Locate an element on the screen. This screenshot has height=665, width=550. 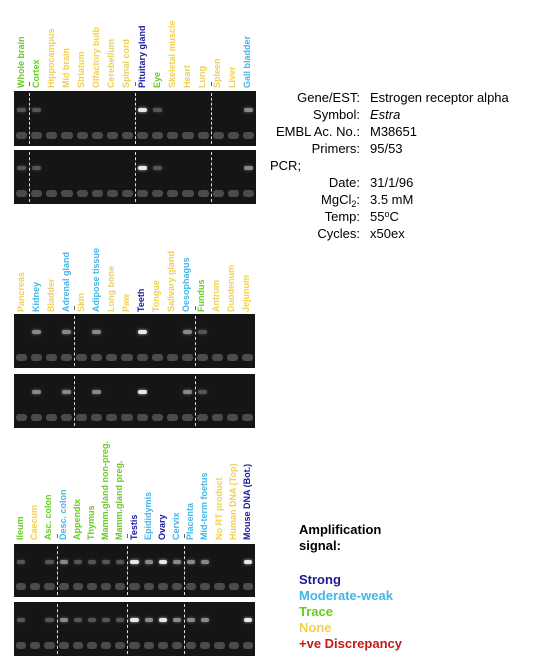
lane-label: Long bone is located at coordinates (110, 289).